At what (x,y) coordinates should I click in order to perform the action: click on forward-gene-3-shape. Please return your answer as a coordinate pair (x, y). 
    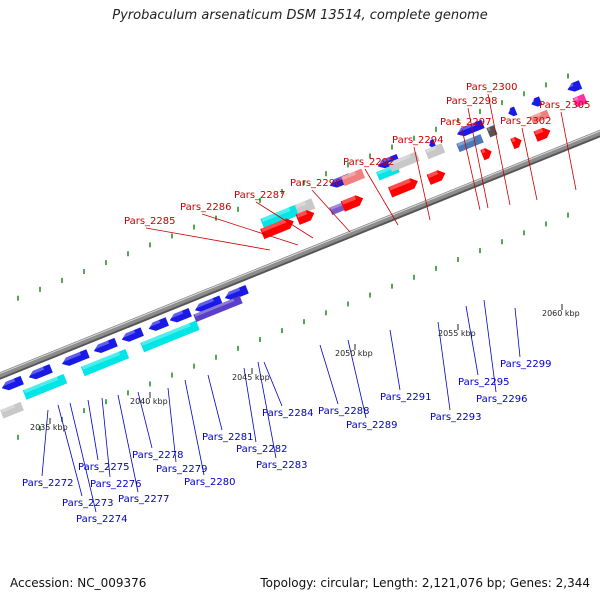
    Looking at the image, I should click on (352, 203).